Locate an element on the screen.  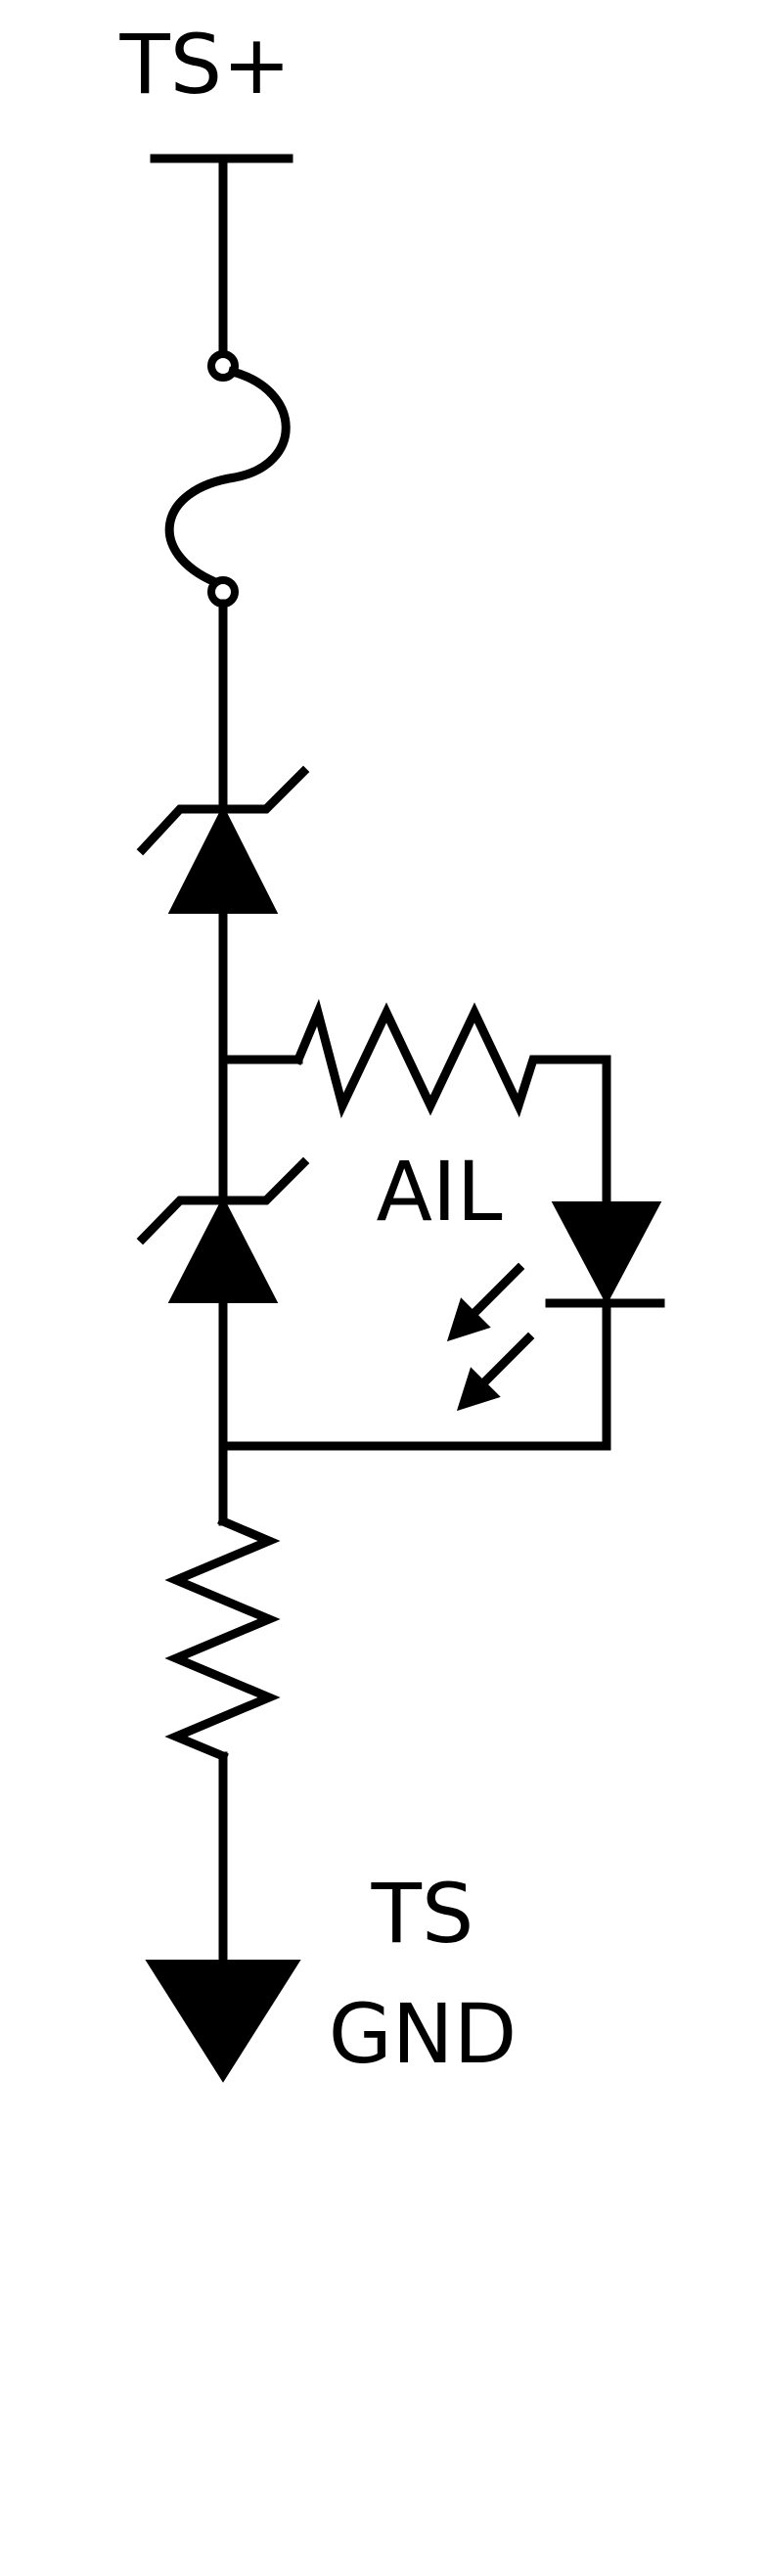
ground-label-line1: TS is located at coordinates (422, 1914).